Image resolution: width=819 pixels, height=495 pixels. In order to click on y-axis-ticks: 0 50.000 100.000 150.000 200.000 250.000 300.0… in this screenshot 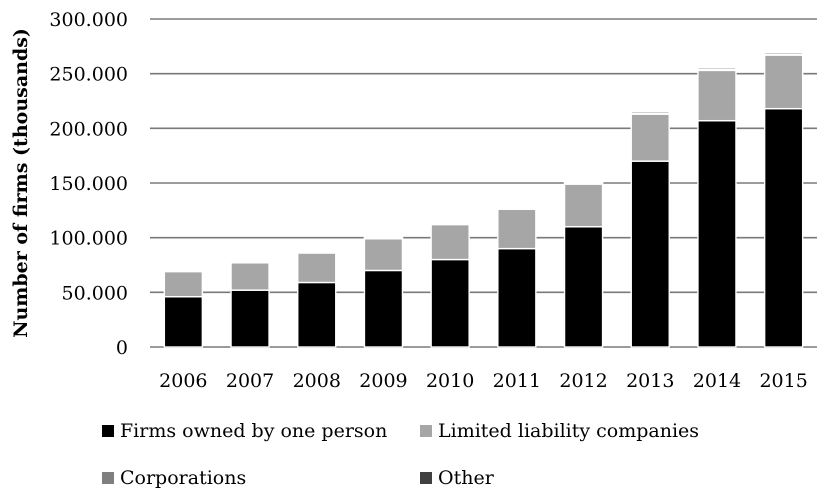, I will do `click(88, 184)`.